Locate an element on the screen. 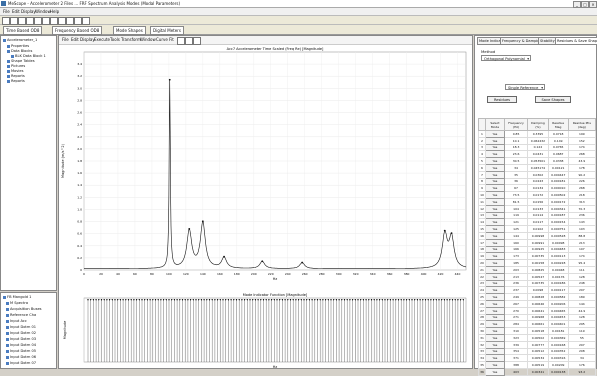  plot-menu-window: Window is located at coordinates (148, 39).